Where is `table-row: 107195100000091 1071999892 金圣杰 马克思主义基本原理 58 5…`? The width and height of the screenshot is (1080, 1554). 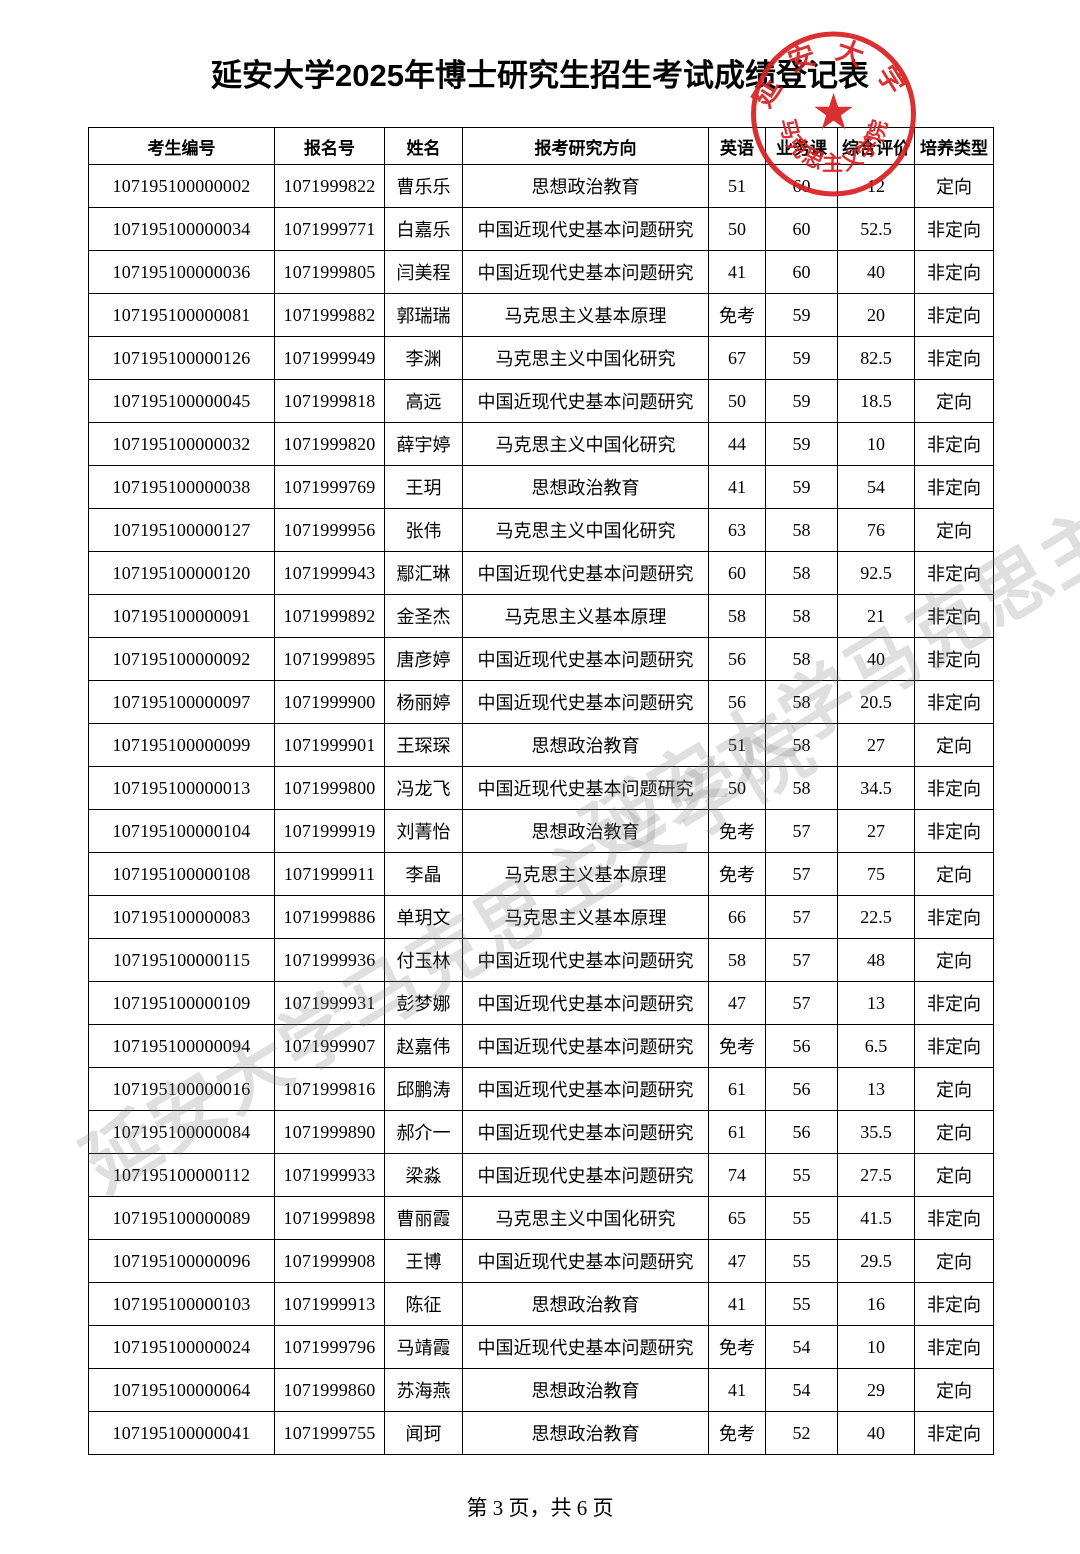 table-row: 107195100000091 1071999892 金圣杰 马克思主义基本原理 58 5… is located at coordinates (541, 616).